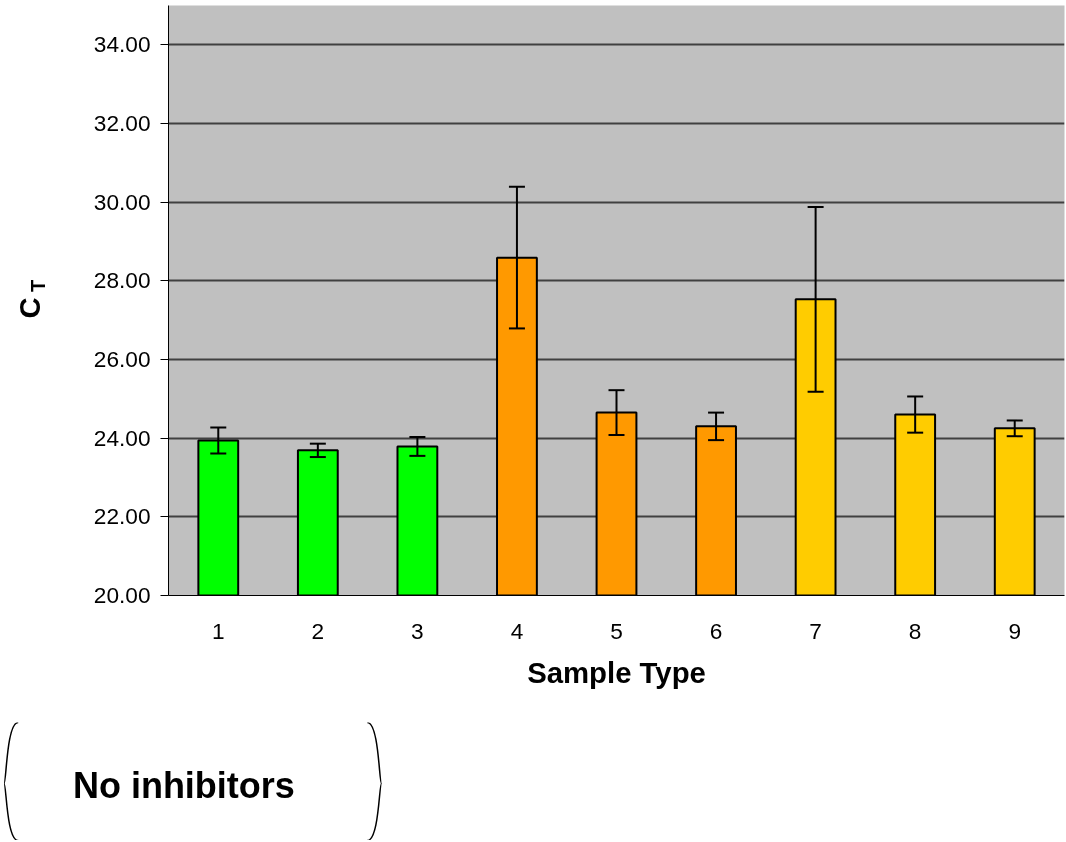 This screenshot has height=842, width=1066. What do you see at coordinates (417, 630) in the screenshot?
I see `x-tick-label: 3` at bounding box center [417, 630].